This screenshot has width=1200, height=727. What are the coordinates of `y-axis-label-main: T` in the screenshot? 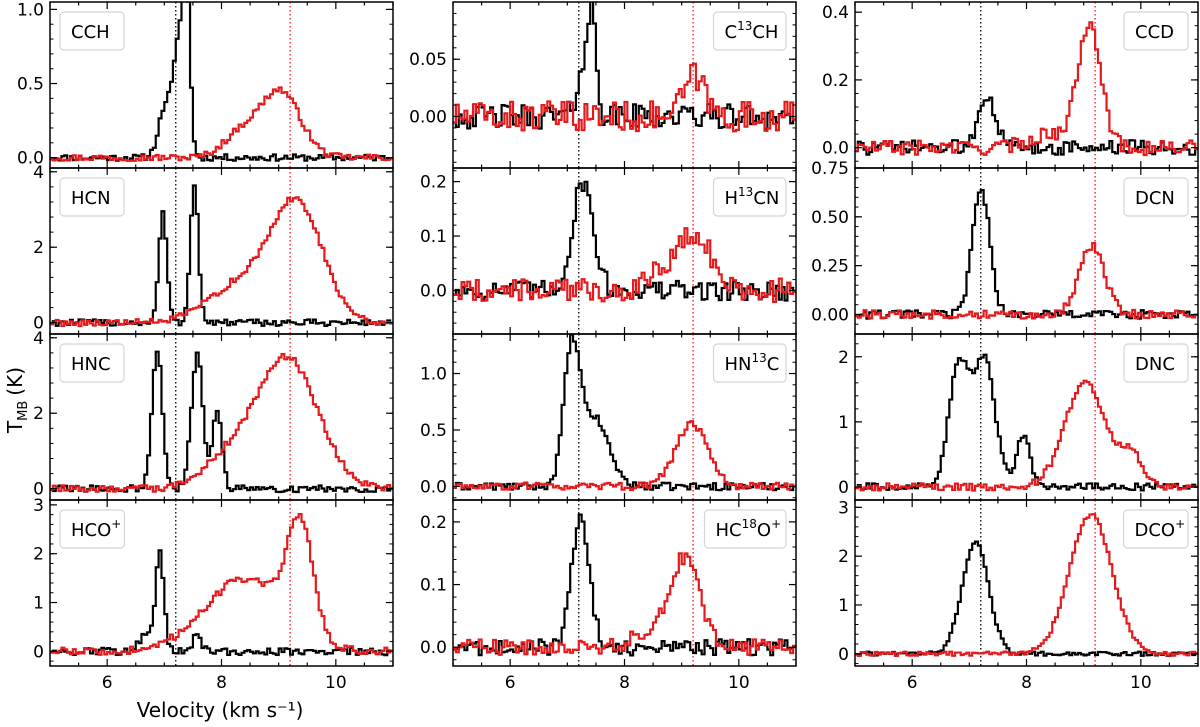 It's located at (15, 427).